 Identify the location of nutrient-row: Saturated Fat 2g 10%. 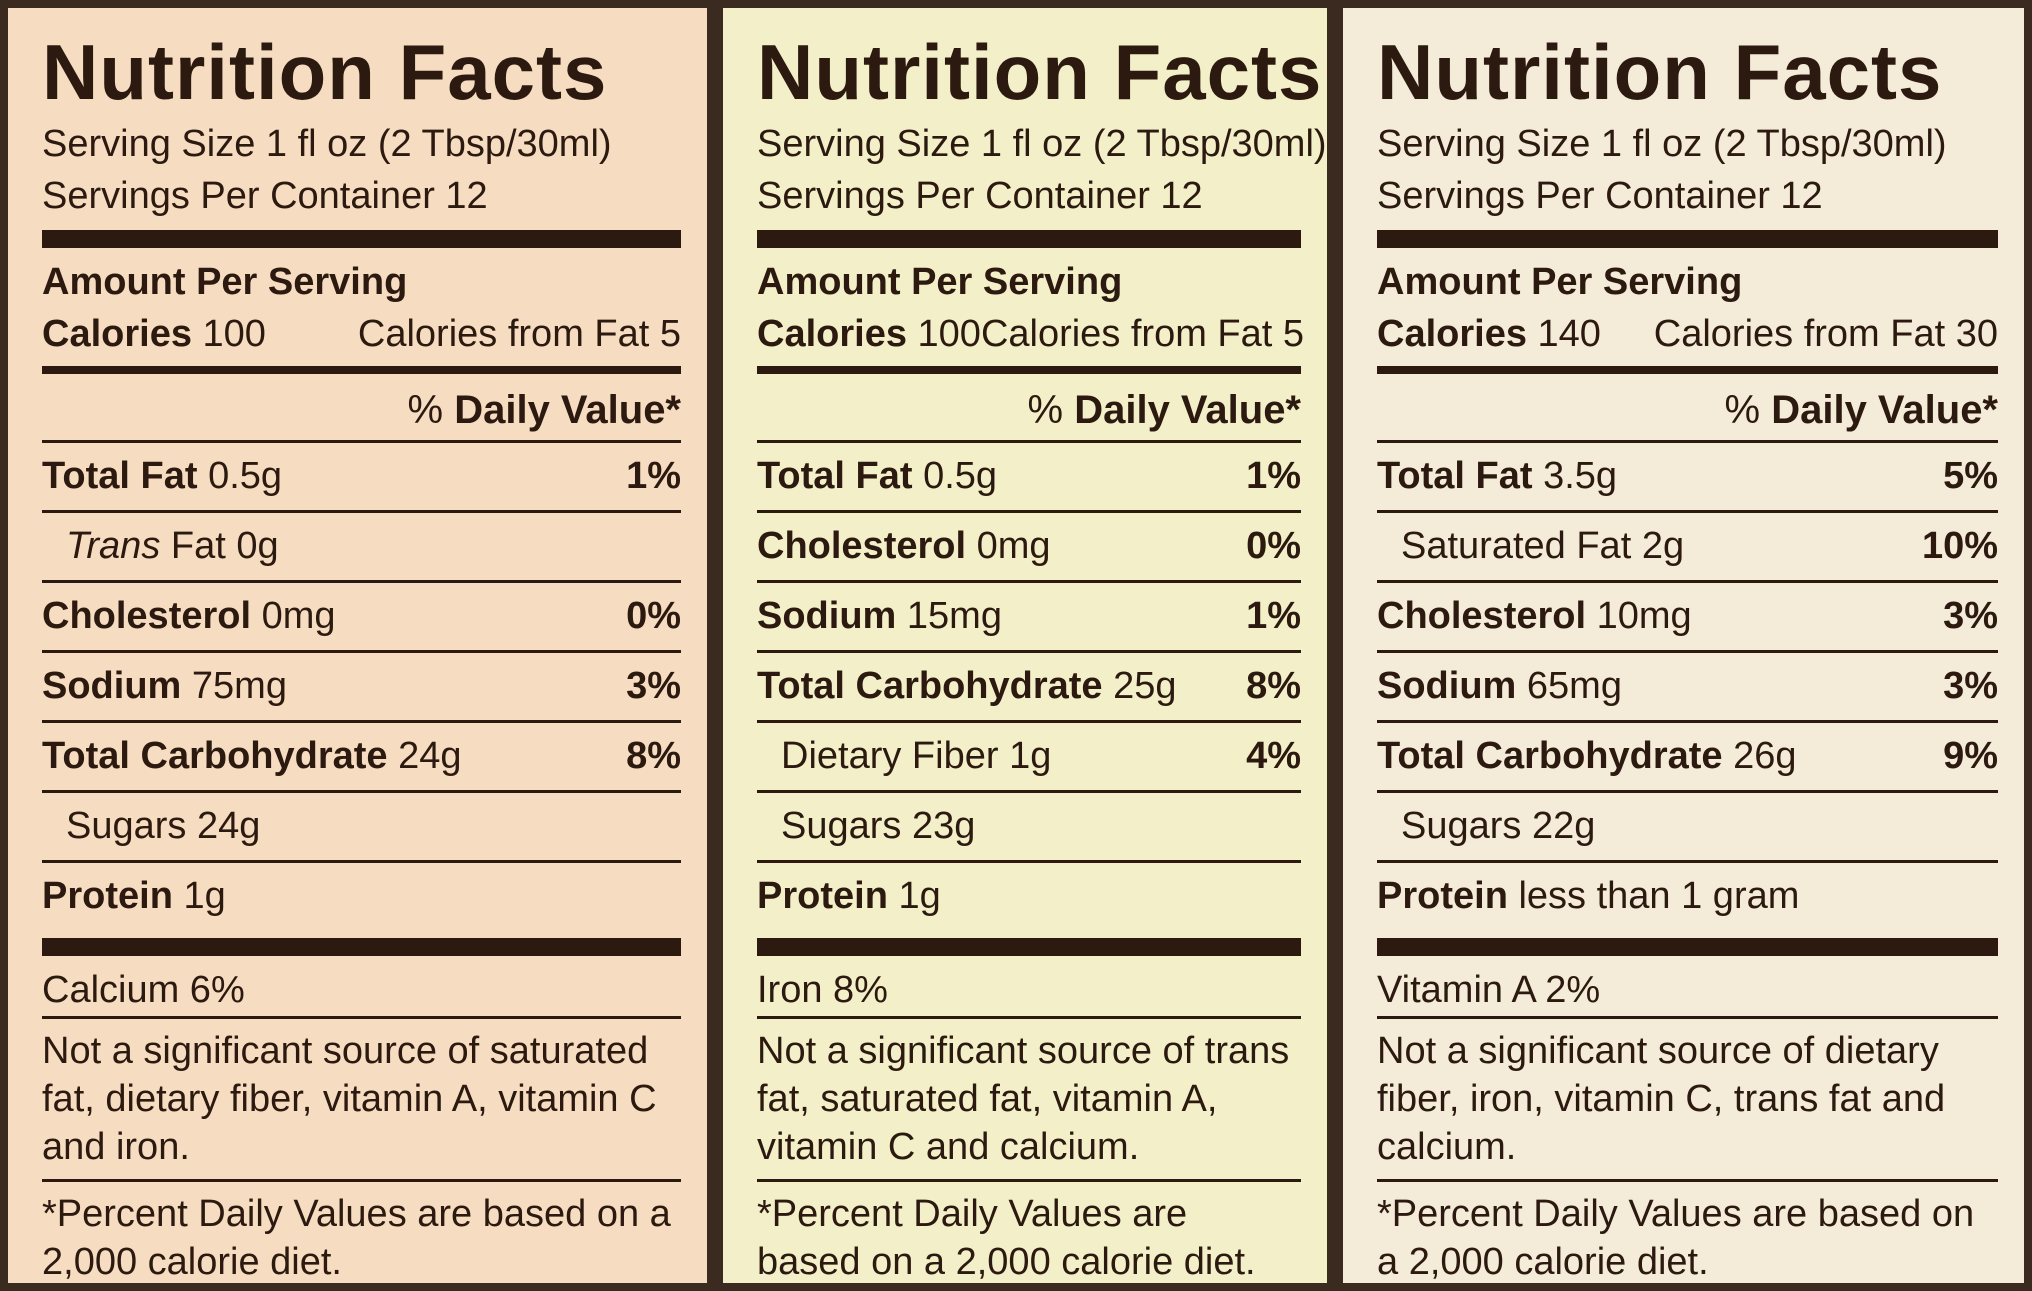
(1687, 546).